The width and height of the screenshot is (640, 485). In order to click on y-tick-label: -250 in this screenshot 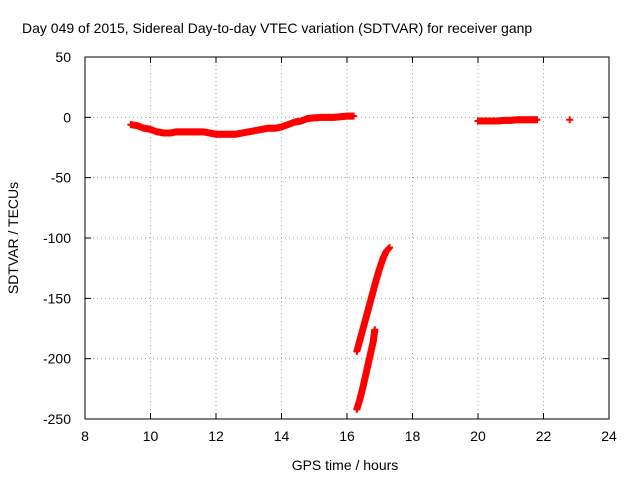, I will do `click(57, 419)`.